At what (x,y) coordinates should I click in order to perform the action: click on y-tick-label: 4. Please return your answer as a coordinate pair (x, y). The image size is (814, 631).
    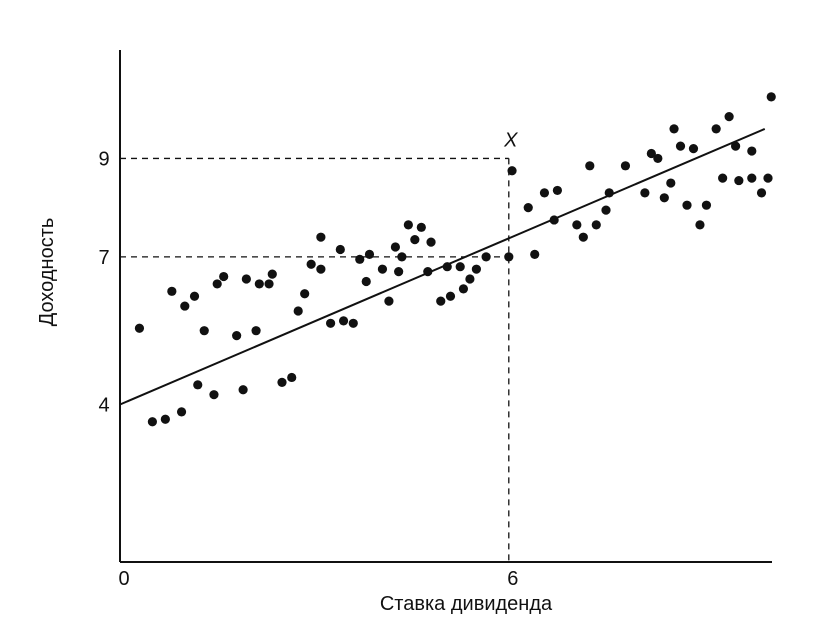
    Looking at the image, I should click on (103, 406).